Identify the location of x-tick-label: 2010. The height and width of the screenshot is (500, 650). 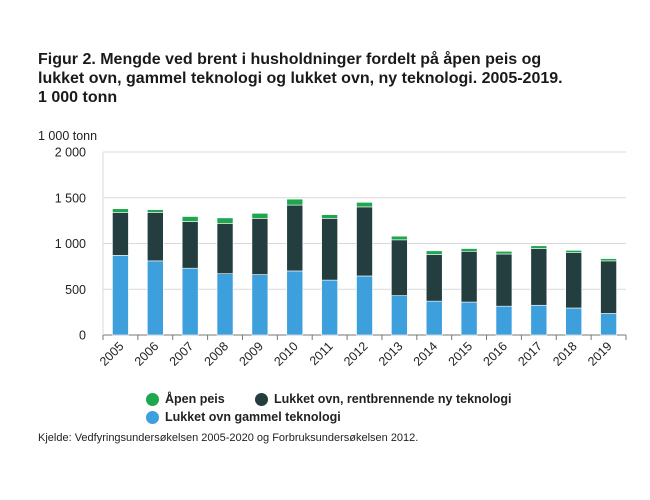
(286, 354).